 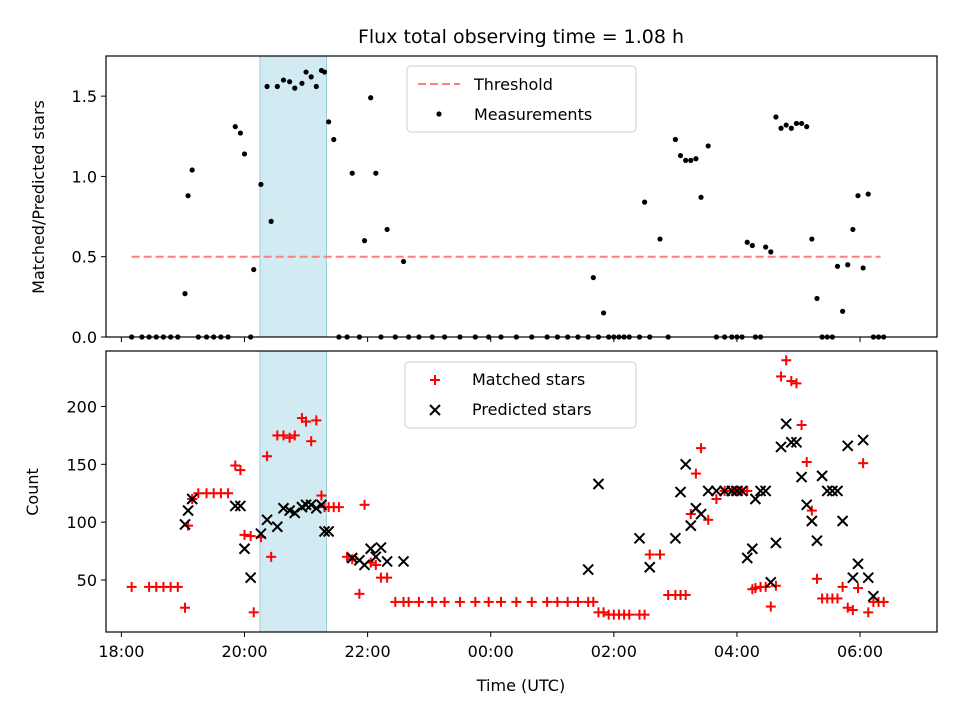 I want to click on y-tick-label: 0.5, so click(x=84, y=257).